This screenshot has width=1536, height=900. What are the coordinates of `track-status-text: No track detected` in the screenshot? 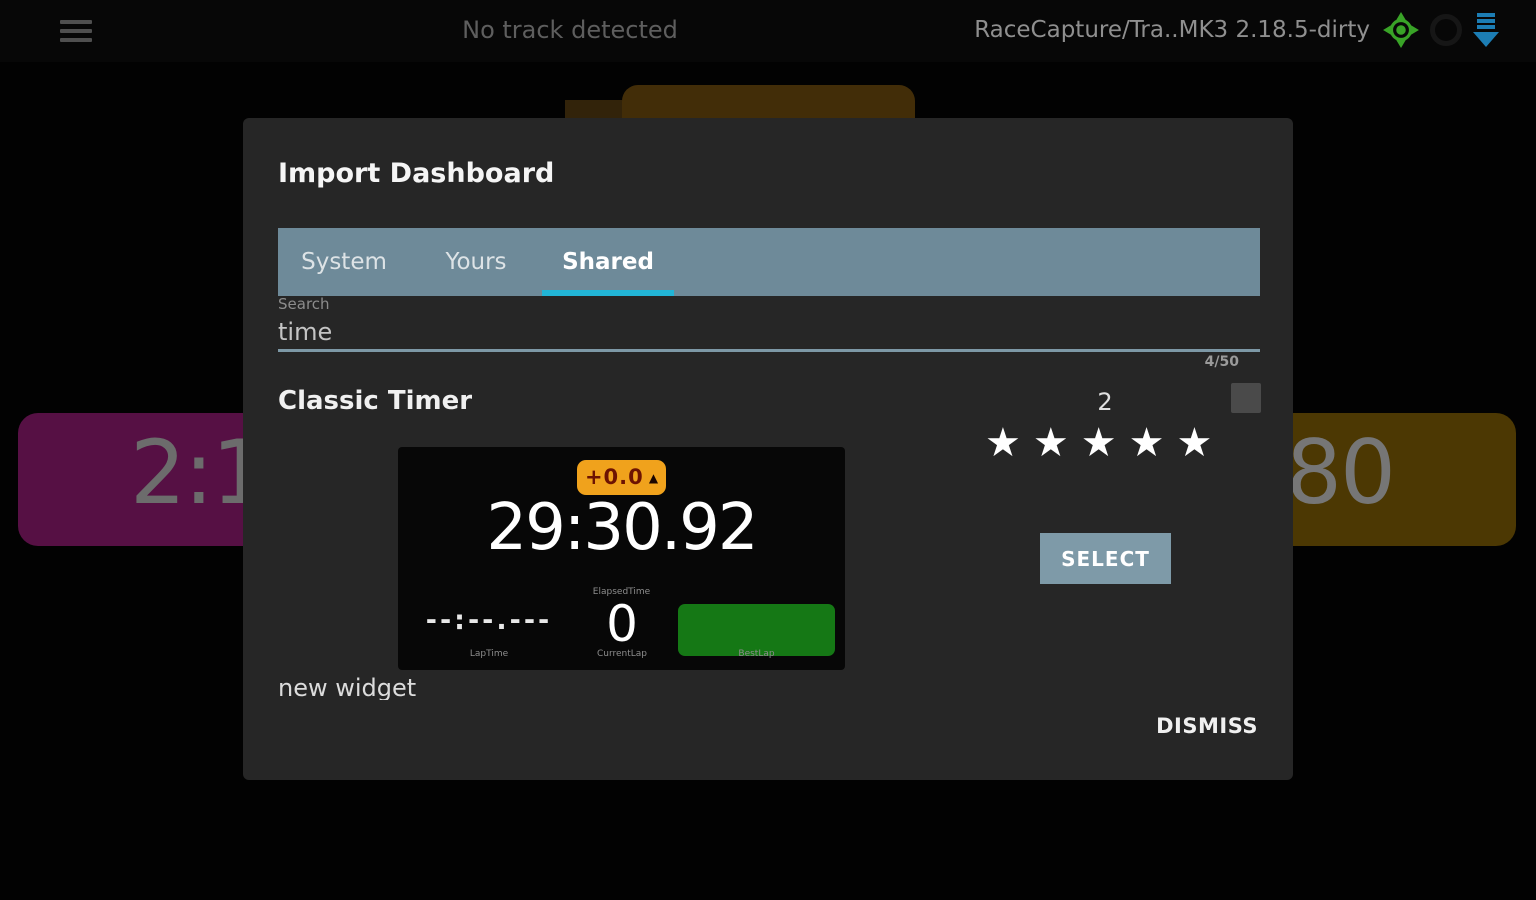 It's located at (570, 30).